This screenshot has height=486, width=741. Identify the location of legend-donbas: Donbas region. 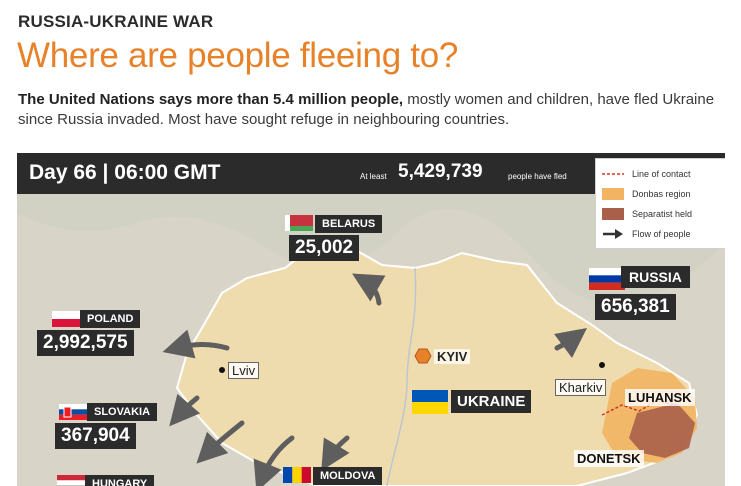
(646, 194).